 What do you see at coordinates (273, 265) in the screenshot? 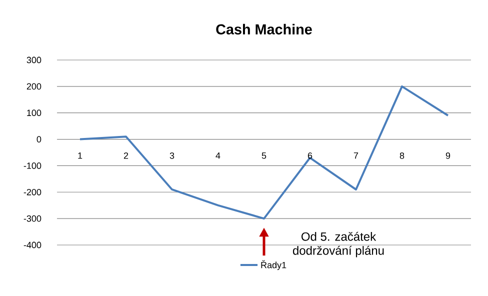
I see `legend-label: Řady1` at bounding box center [273, 265].